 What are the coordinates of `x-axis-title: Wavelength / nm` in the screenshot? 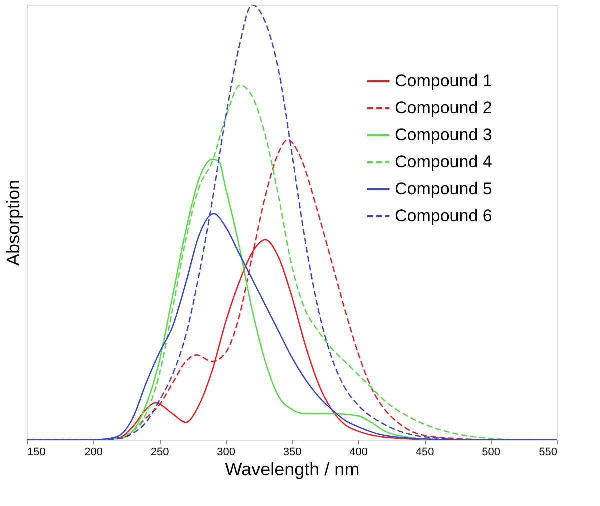 It's located at (292, 470).